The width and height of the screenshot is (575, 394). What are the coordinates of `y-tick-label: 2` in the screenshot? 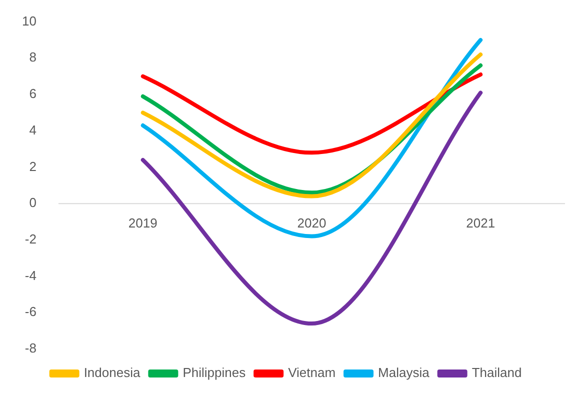 It's located at (32, 166).